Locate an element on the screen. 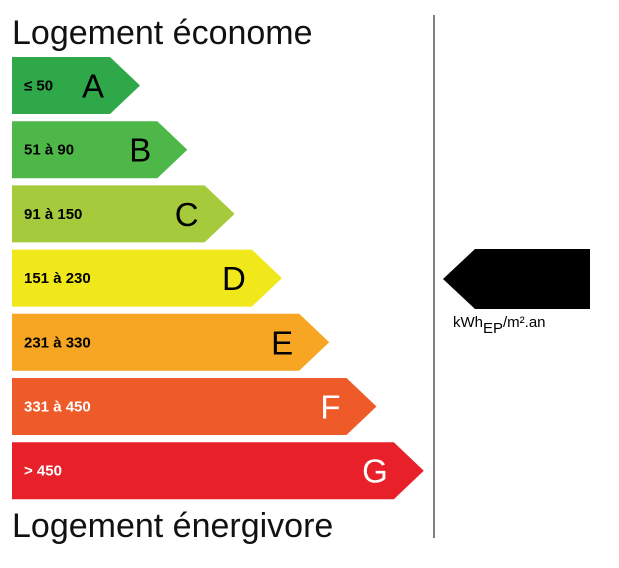  class-range: 151 à 230 is located at coordinates (57, 278).